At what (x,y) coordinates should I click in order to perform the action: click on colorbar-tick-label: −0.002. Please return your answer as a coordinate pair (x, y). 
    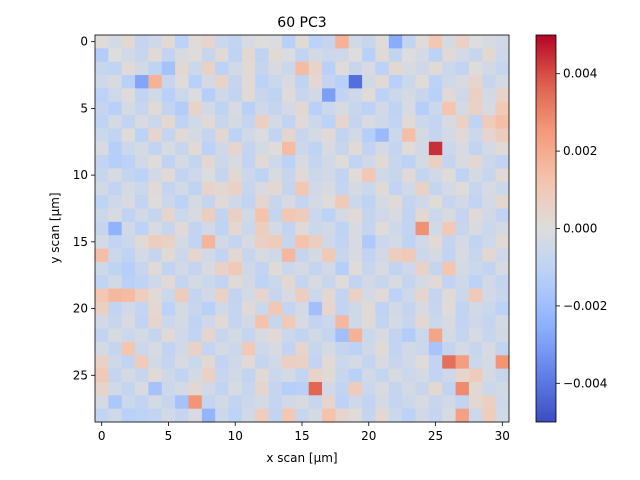
    Looking at the image, I should click on (585, 306).